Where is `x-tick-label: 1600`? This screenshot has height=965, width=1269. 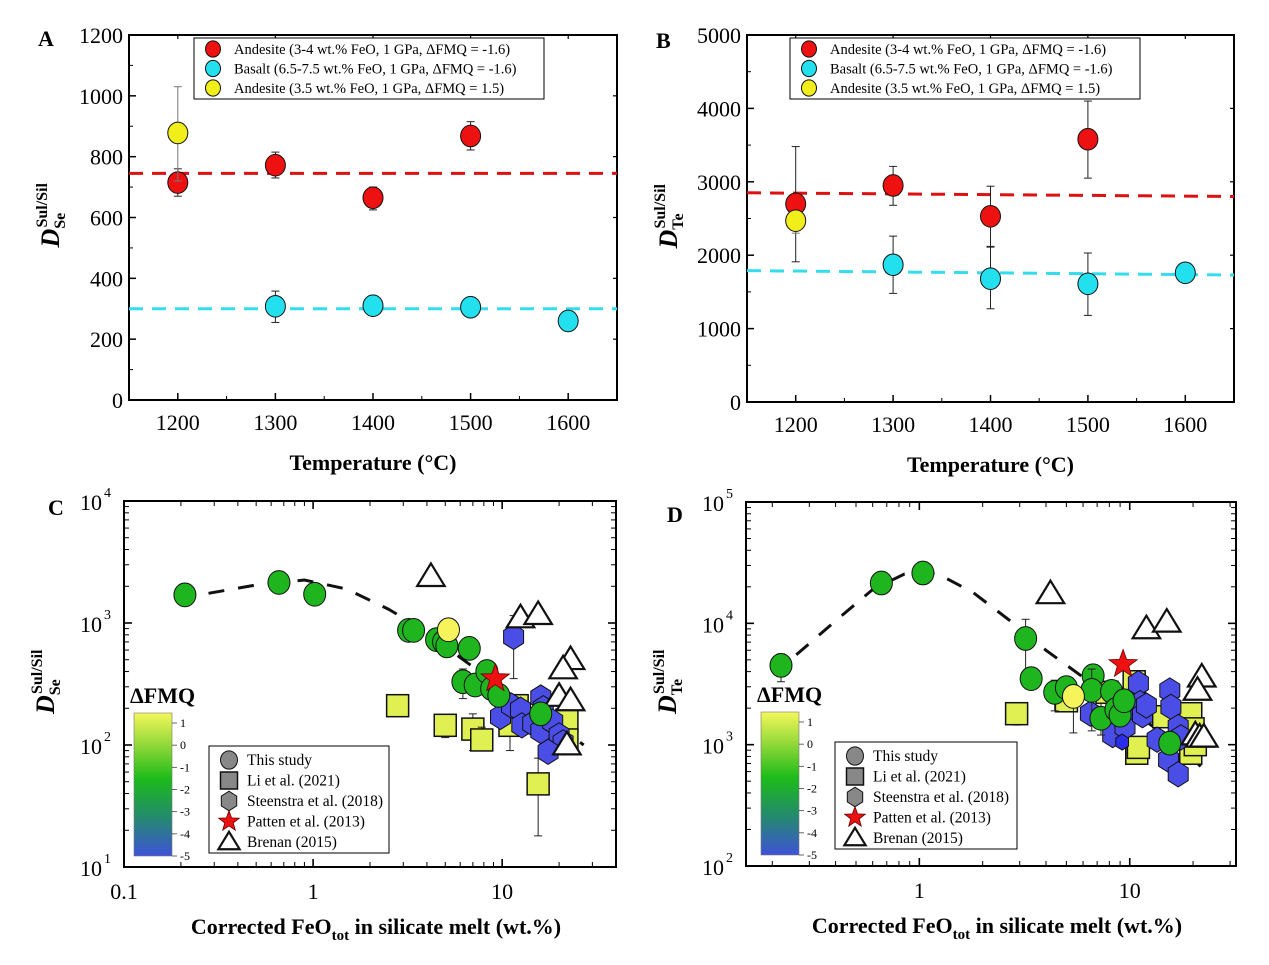 x-tick-label: 1600 is located at coordinates (1185, 424).